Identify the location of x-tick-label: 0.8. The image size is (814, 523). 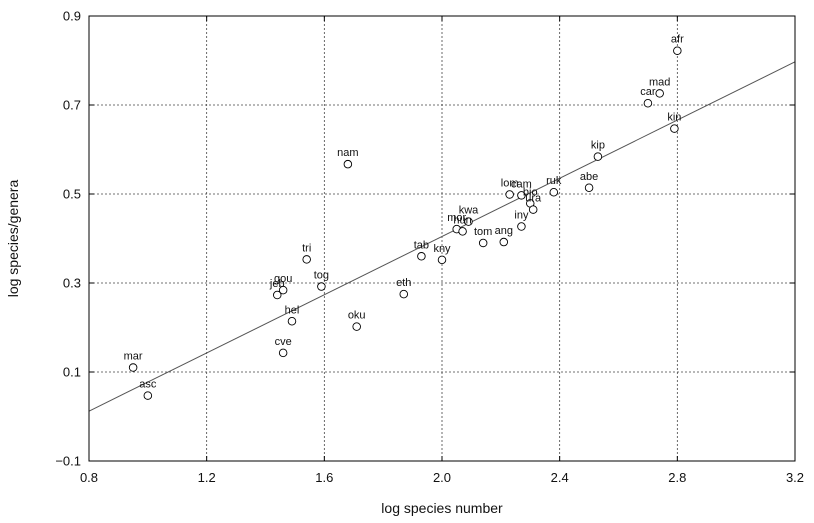
(89, 477).